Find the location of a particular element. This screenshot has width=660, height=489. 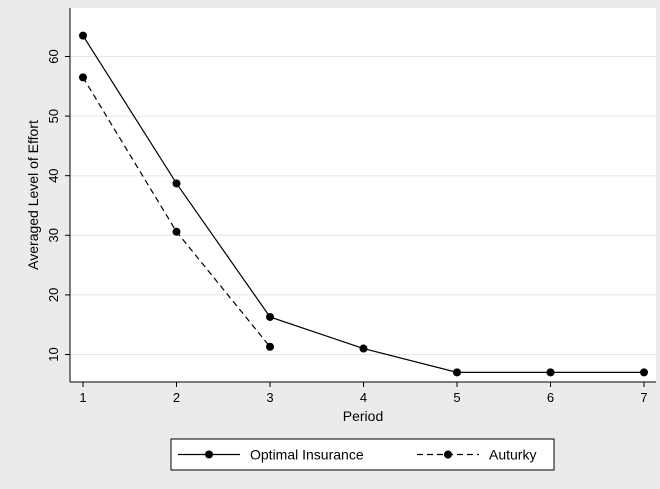

x-tick-label-7: 7 is located at coordinates (643, 397).